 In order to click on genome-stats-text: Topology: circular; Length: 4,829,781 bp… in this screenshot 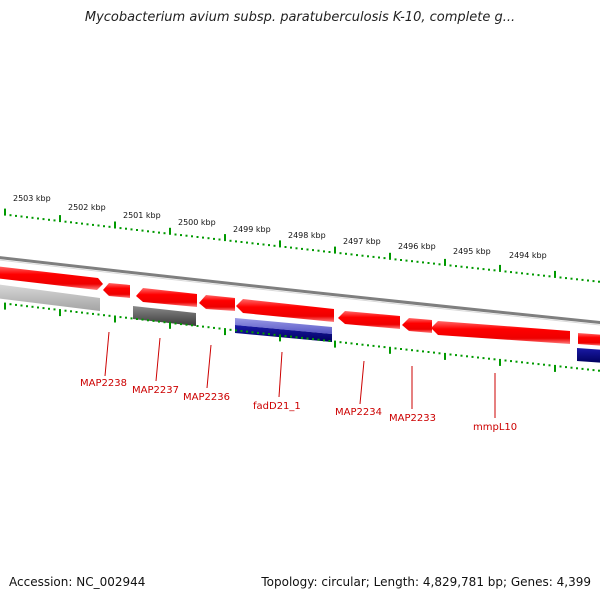, I will do `click(426, 582)`.